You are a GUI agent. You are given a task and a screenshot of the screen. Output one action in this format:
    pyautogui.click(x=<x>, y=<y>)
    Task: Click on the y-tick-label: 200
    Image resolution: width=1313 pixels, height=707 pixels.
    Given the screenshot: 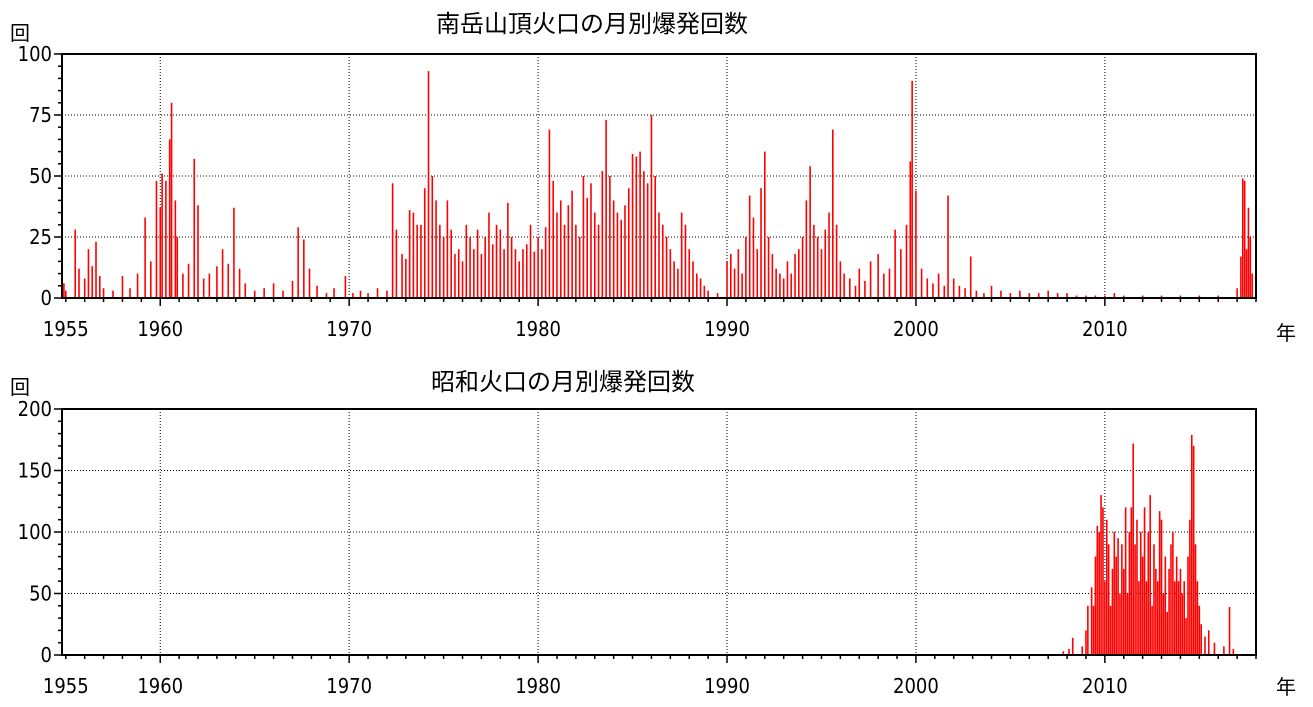 What is the action you would take?
    pyautogui.click(x=35, y=409)
    